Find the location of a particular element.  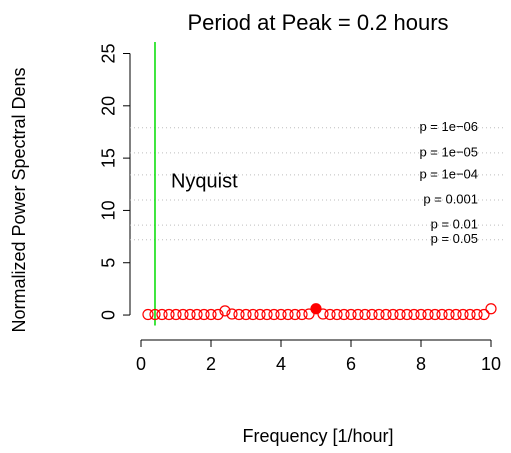

x-tick-label: 0 is located at coordinates (141, 364).